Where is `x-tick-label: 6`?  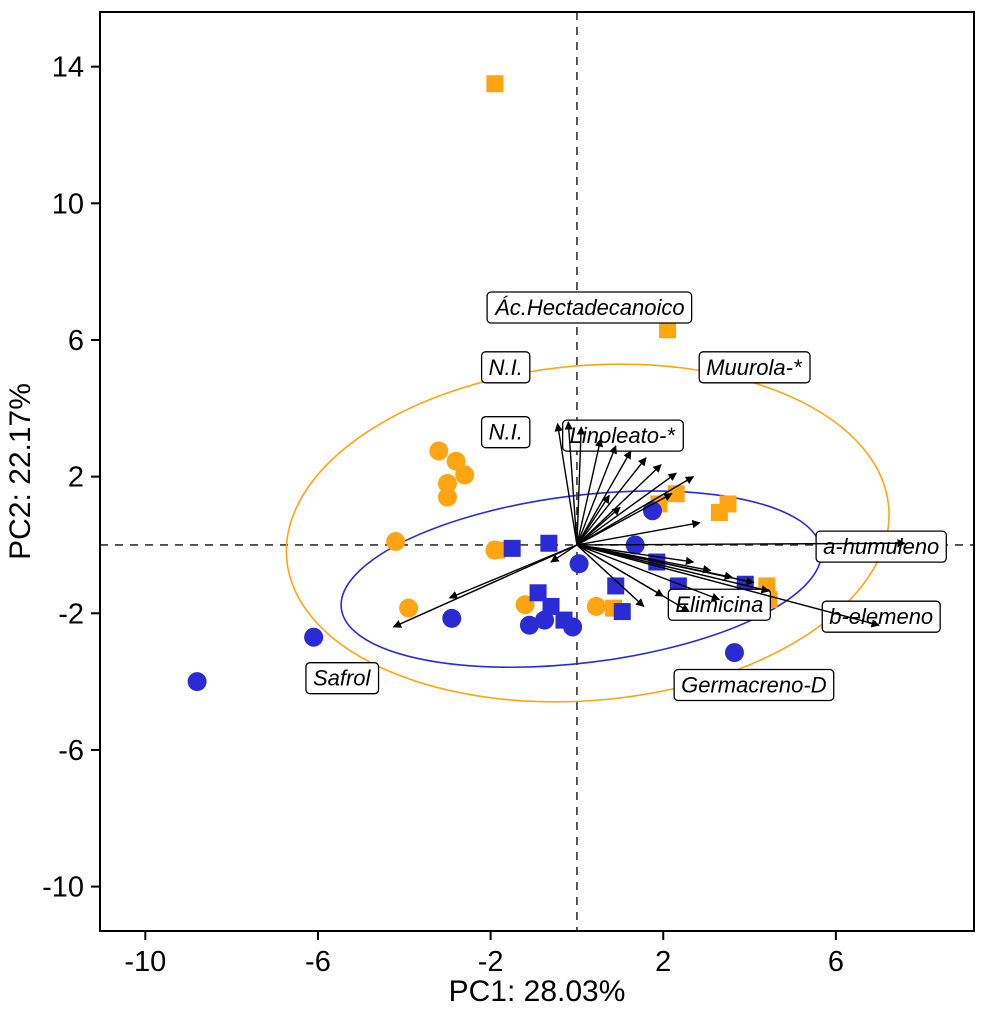 x-tick-label: 6 is located at coordinates (836, 962).